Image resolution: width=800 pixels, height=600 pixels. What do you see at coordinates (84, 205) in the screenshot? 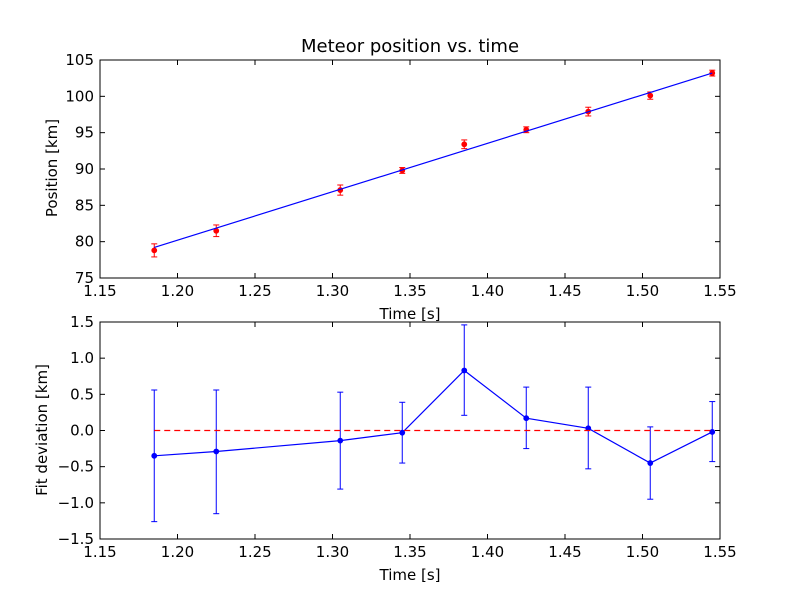
I see `position-y-tick-label: 85` at bounding box center [84, 205].